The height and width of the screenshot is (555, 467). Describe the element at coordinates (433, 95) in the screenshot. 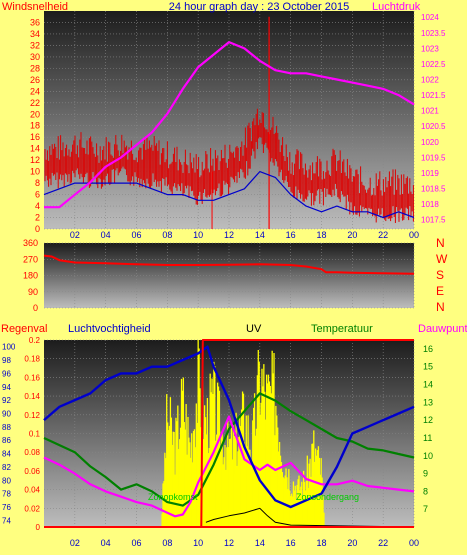

I see `pressure-axis-tick: 1021.5` at that location.